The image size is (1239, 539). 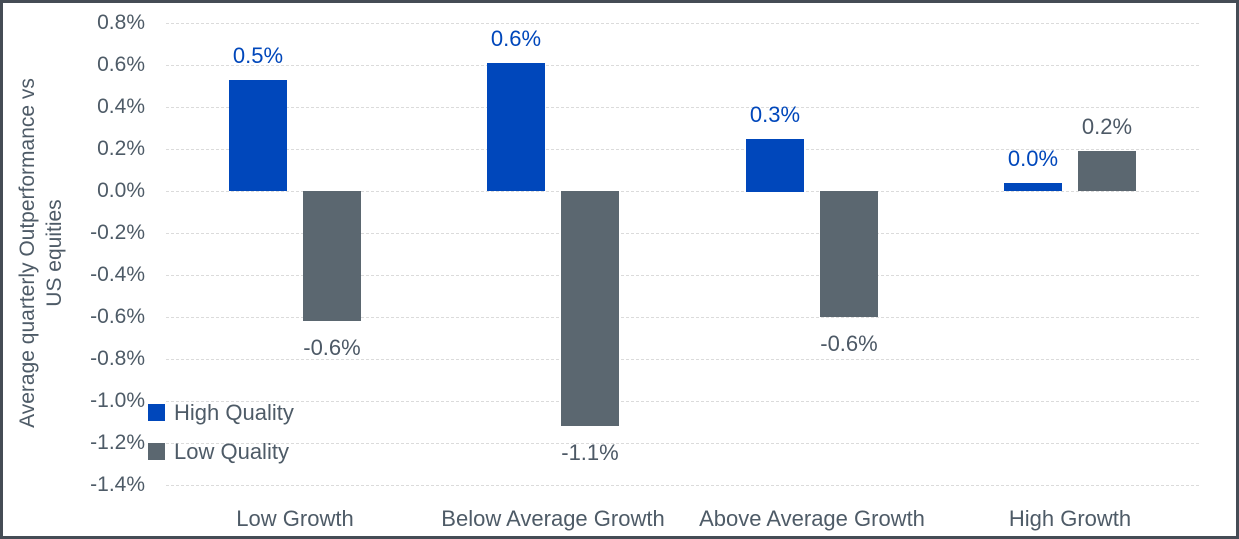 I want to click on y-tick-1-2: -1.2%, so click(x=117, y=442).